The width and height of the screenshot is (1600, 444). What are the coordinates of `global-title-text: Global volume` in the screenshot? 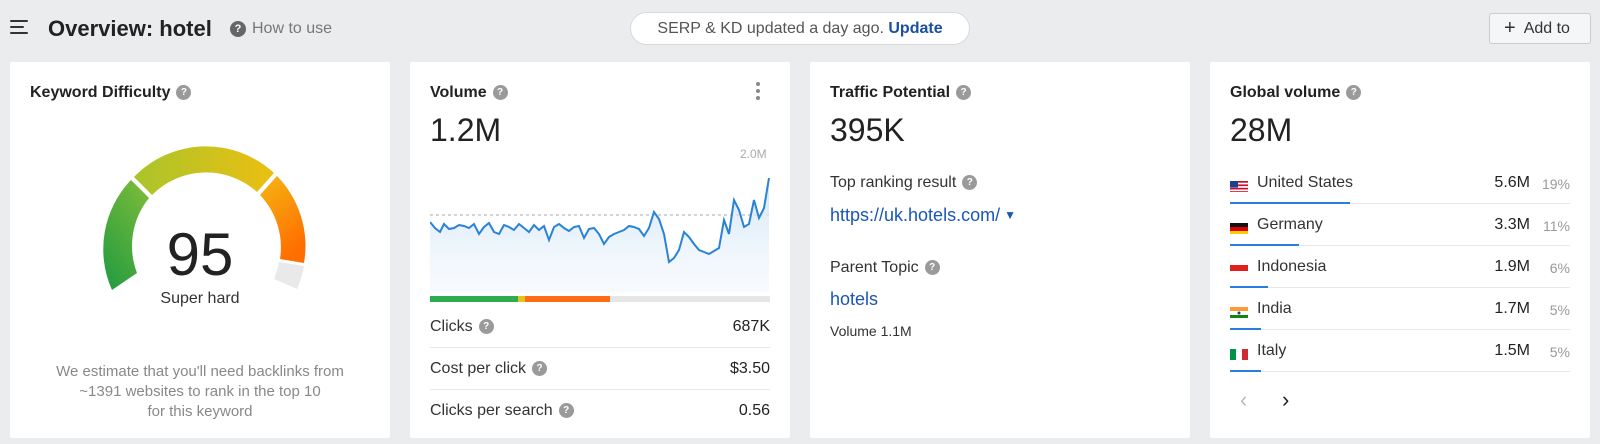 It's located at (1285, 92).